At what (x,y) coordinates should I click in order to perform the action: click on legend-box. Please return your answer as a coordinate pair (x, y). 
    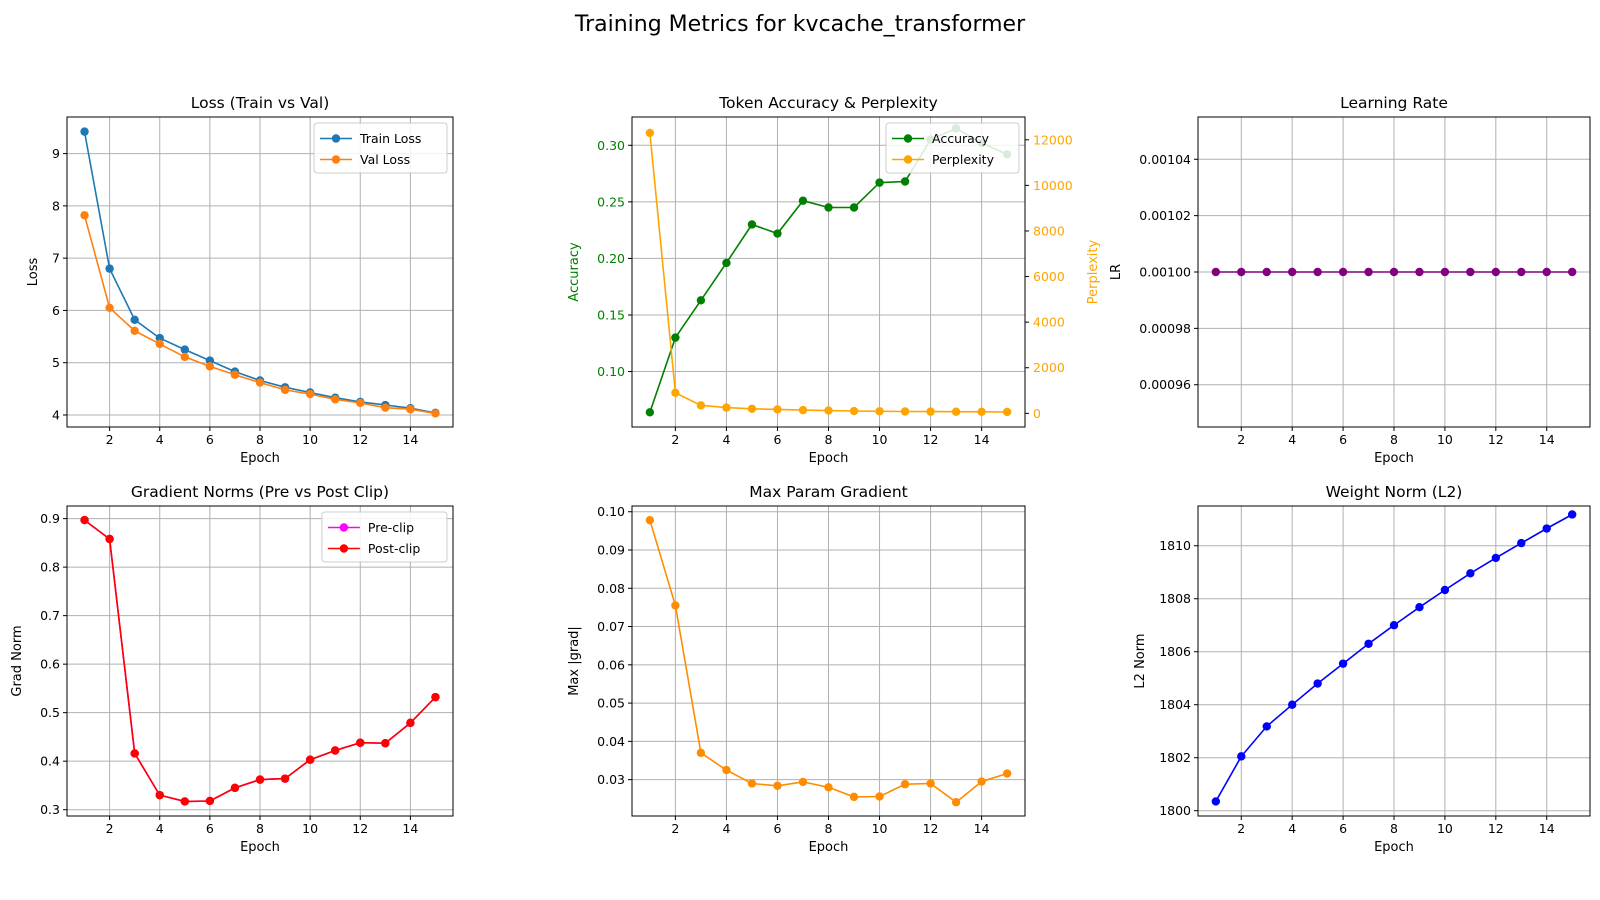
    Looking at the image, I should click on (952, 148).